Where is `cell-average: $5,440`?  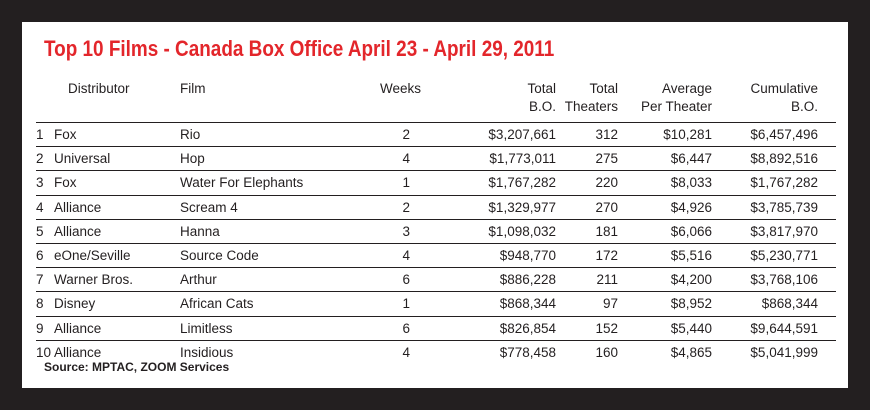 cell-average: $5,440 is located at coordinates (691, 328).